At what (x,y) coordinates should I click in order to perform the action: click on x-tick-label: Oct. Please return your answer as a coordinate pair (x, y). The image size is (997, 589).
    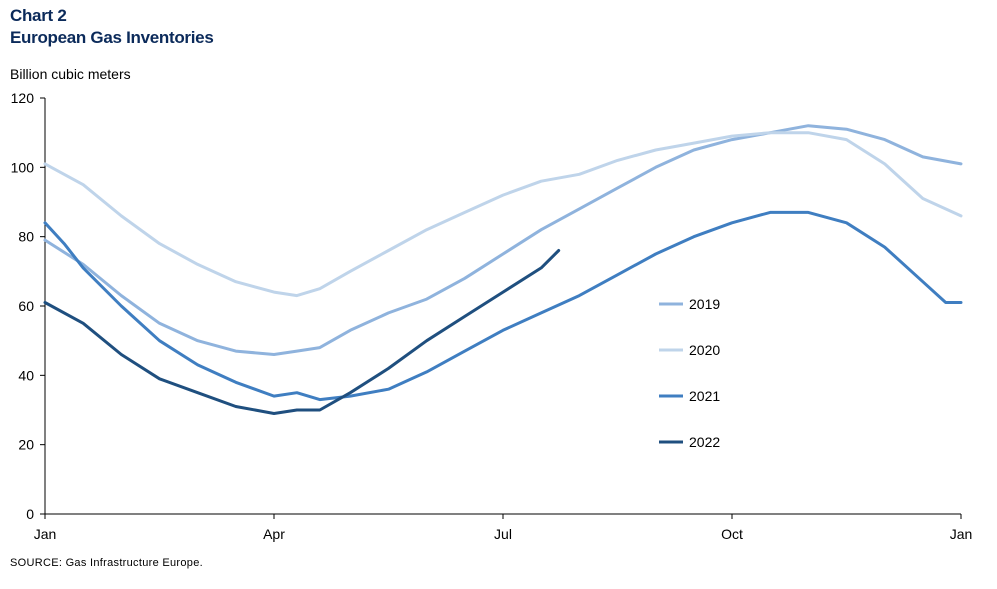
    Looking at the image, I should click on (732, 534).